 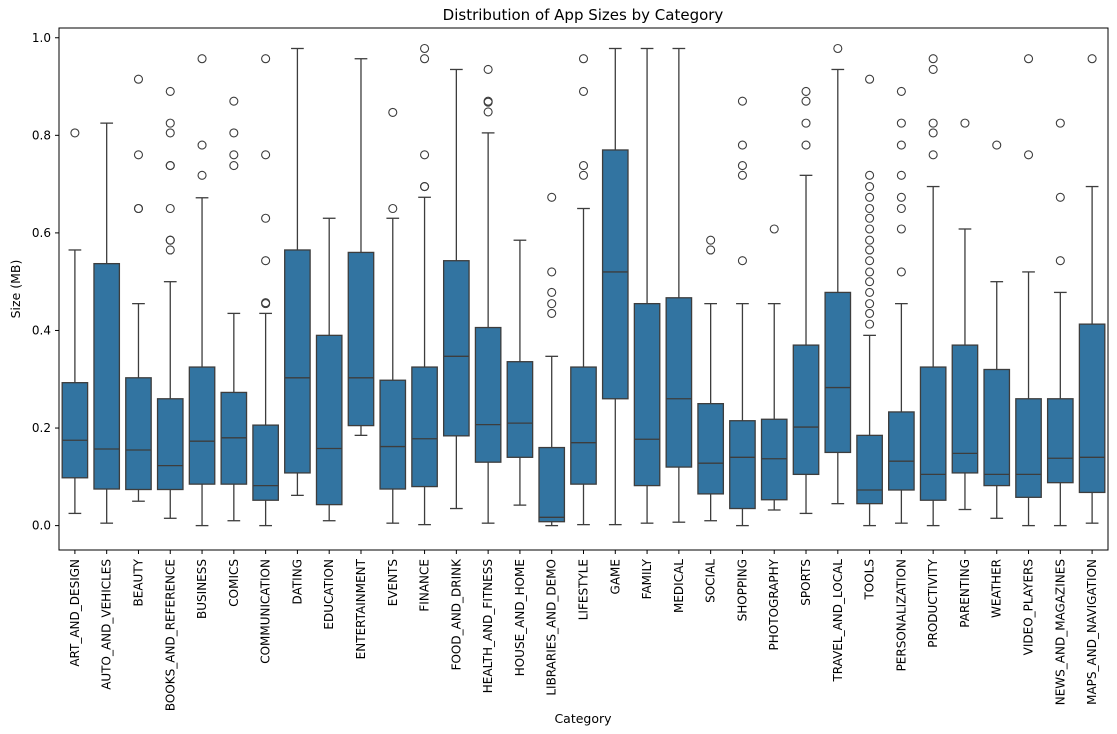 I want to click on x-tick-label: SHOPPING, so click(x=742, y=590).